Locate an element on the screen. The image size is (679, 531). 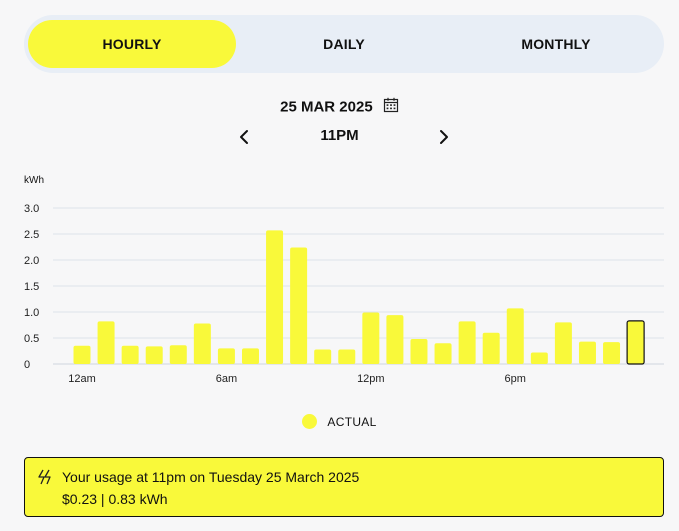
usage-cost: $0.23 | 0.83 kWh is located at coordinates (115, 499).